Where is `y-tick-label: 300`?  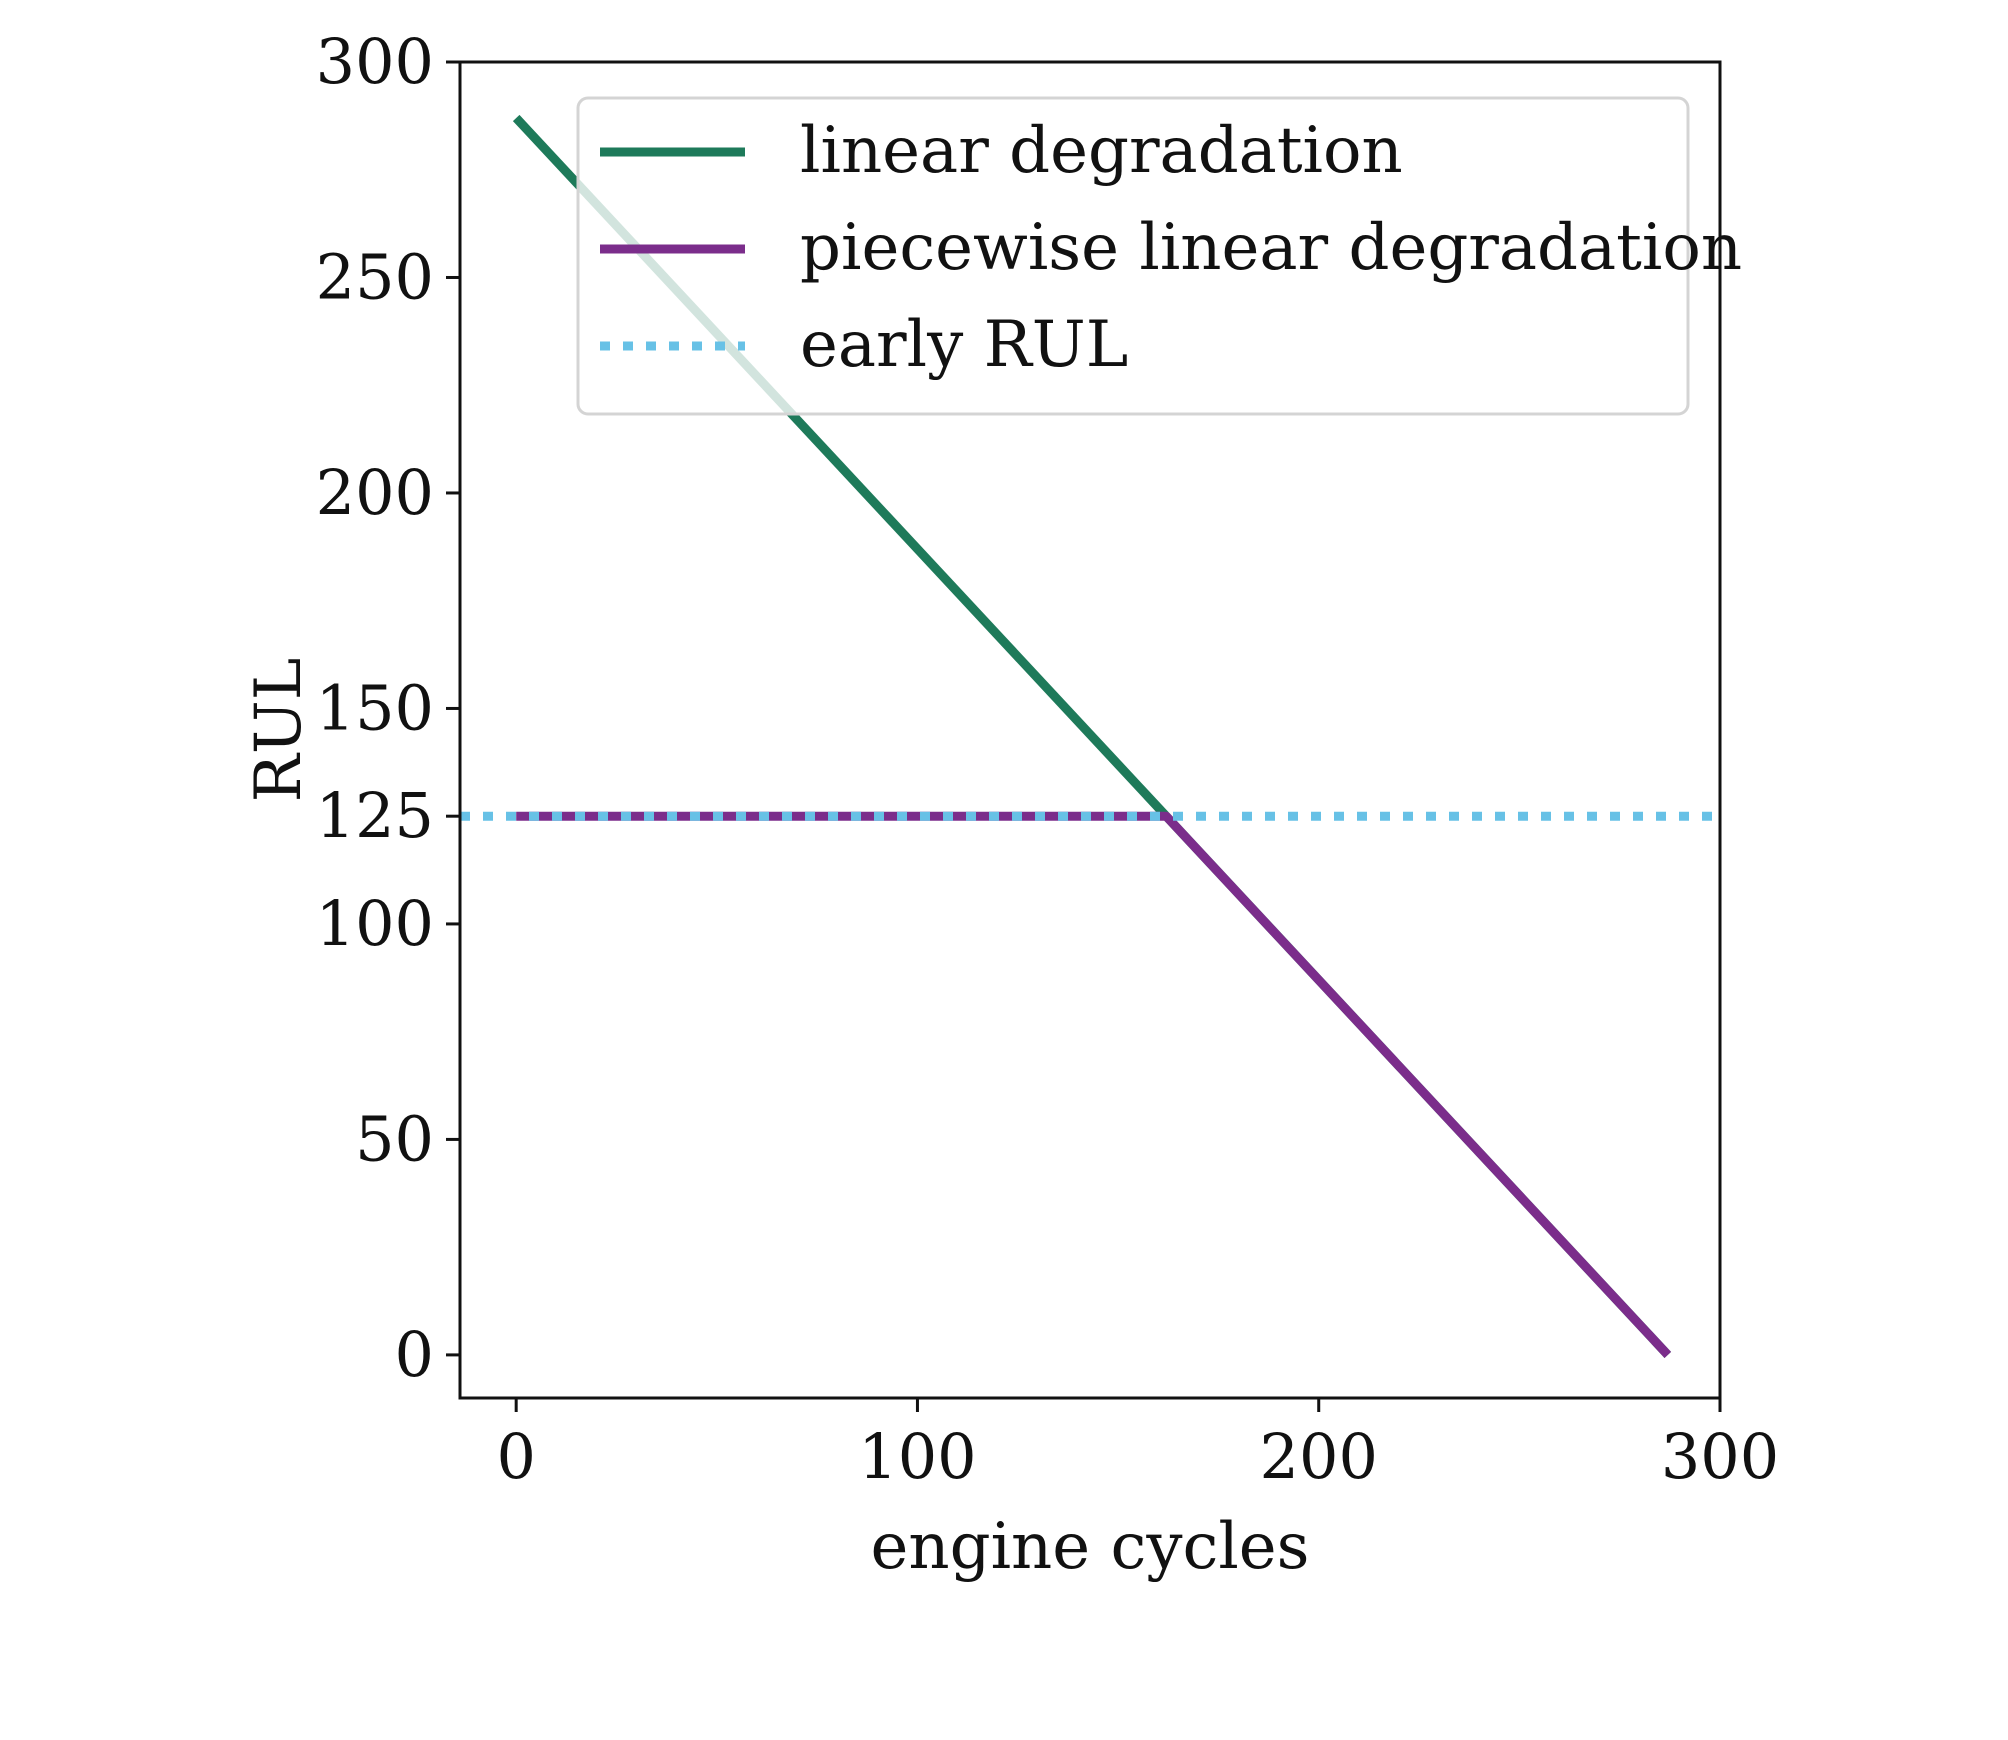 y-tick-label: 300 is located at coordinates (375, 61).